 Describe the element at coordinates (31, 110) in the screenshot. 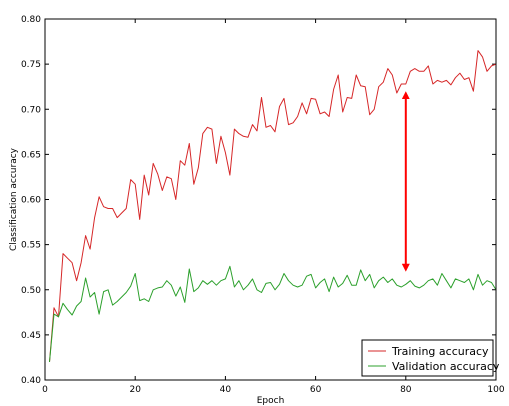

I see `y-tick-label: 0.70` at that location.